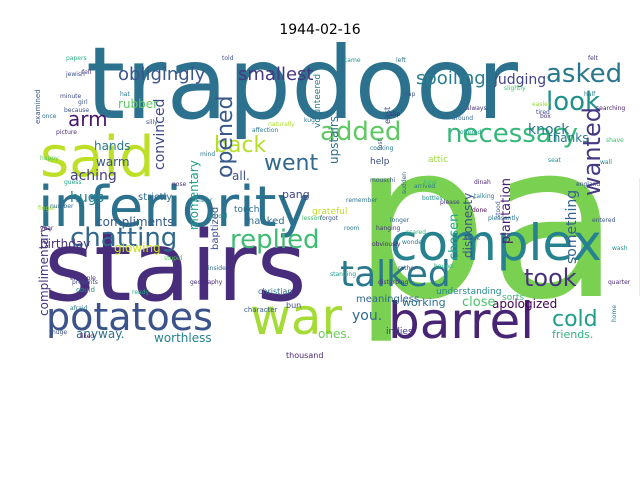 The image size is (640, 480). I want to click on cloud-word: pang, so click(296, 194).